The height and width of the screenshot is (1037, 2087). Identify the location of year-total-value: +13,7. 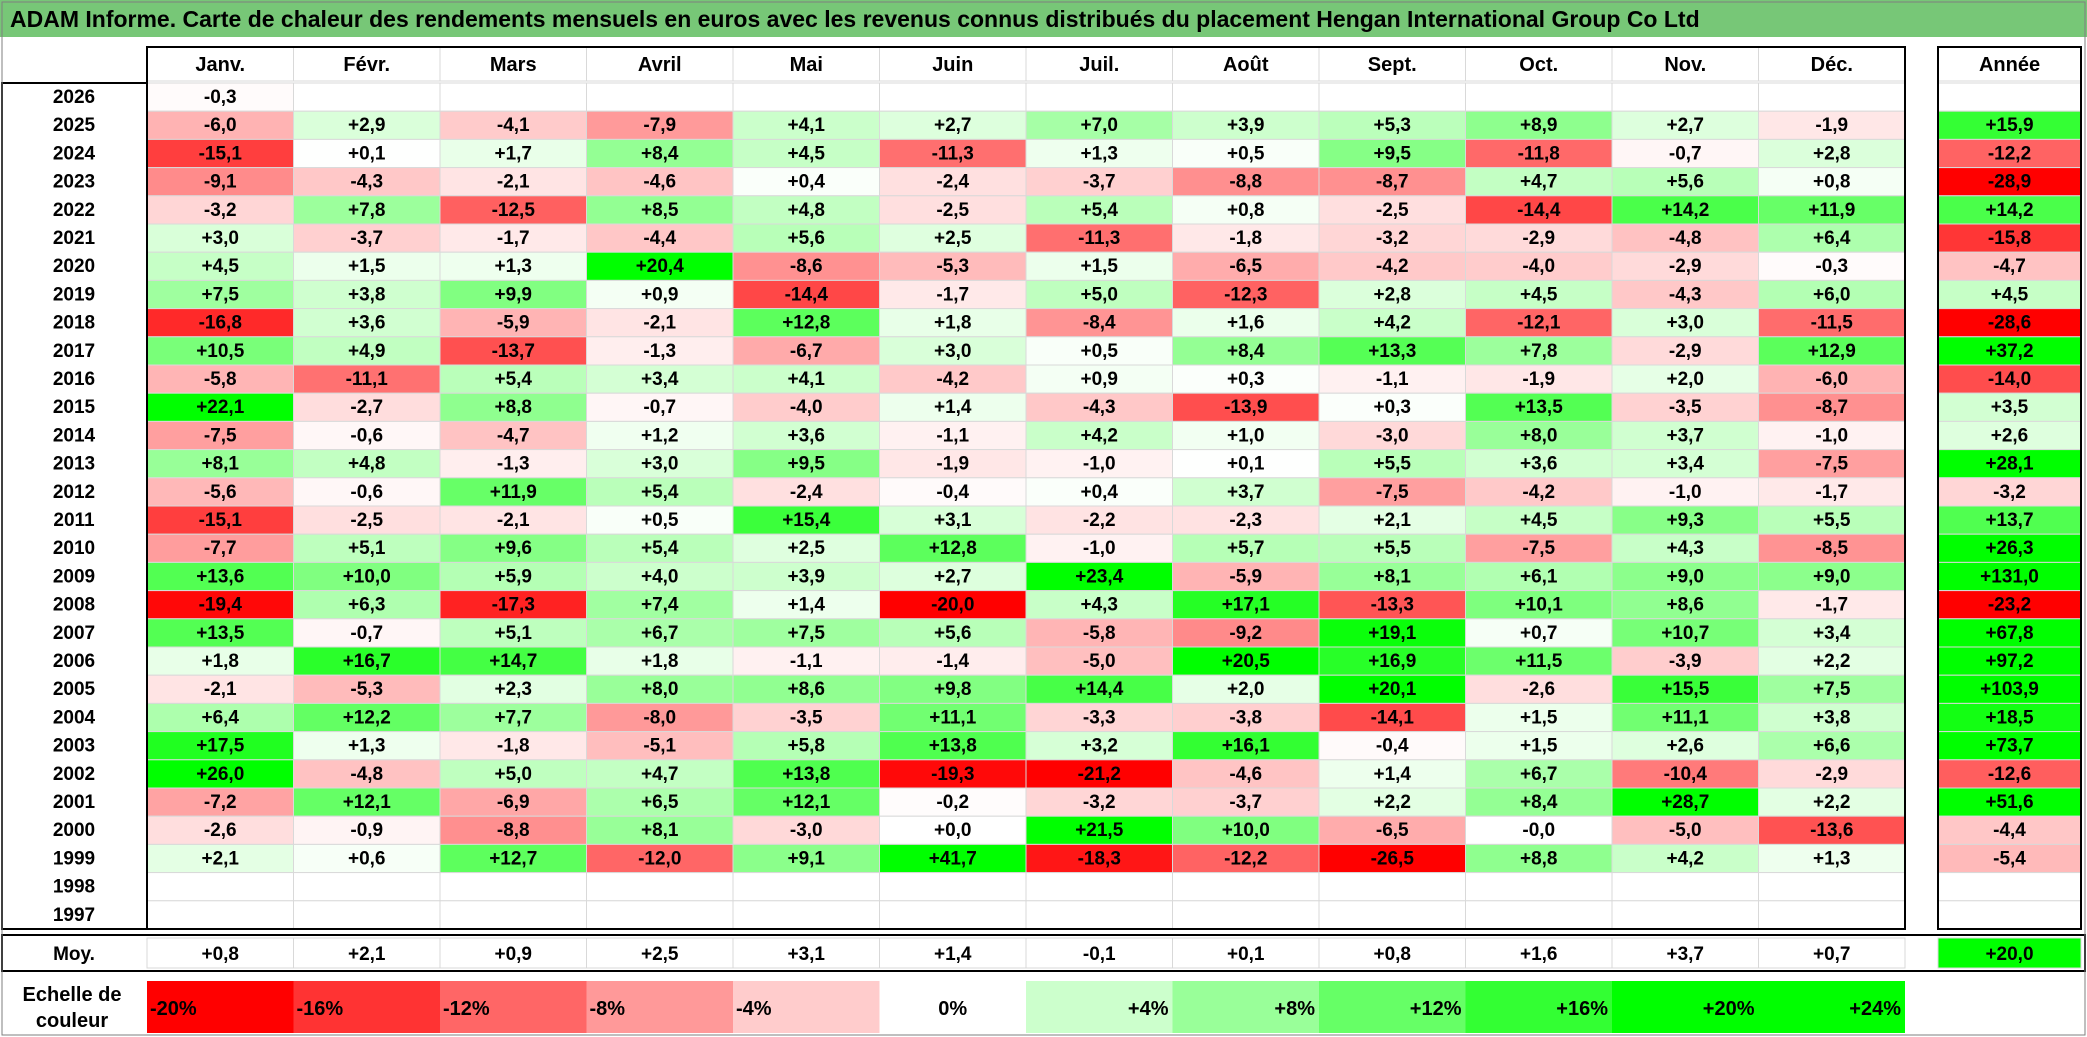
(2009, 520).